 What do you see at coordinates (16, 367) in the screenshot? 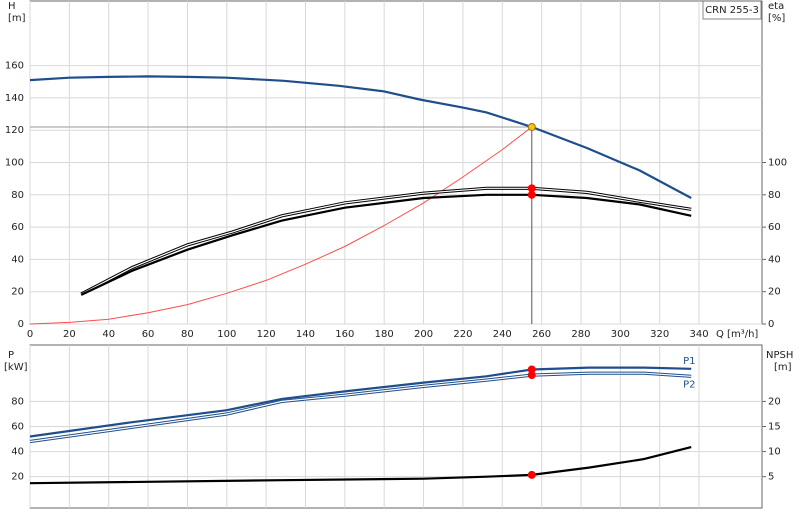
I see `y-unit: [kW]` at bounding box center [16, 367].